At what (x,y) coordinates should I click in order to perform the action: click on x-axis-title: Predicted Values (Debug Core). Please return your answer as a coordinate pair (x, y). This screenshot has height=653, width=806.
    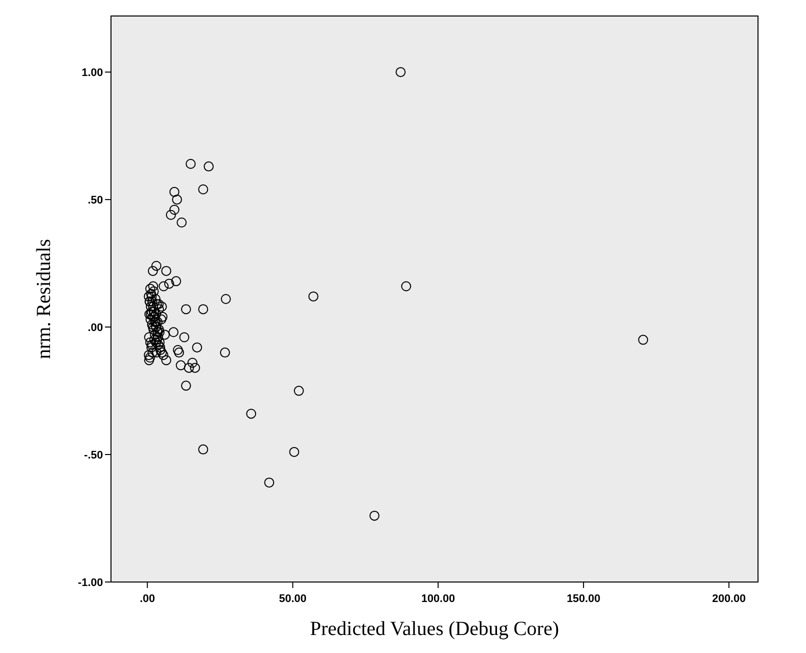
    Looking at the image, I should click on (435, 629).